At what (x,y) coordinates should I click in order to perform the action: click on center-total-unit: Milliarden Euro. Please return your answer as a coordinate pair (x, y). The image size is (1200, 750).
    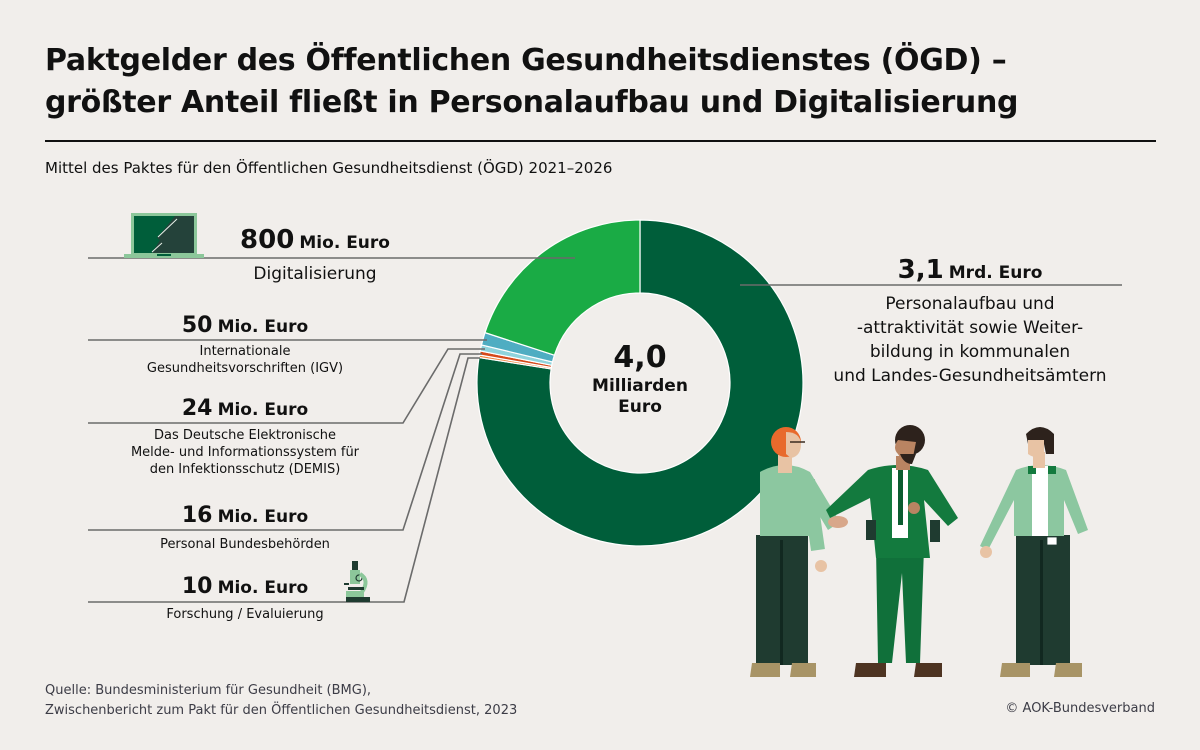
    Looking at the image, I should click on (640, 397).